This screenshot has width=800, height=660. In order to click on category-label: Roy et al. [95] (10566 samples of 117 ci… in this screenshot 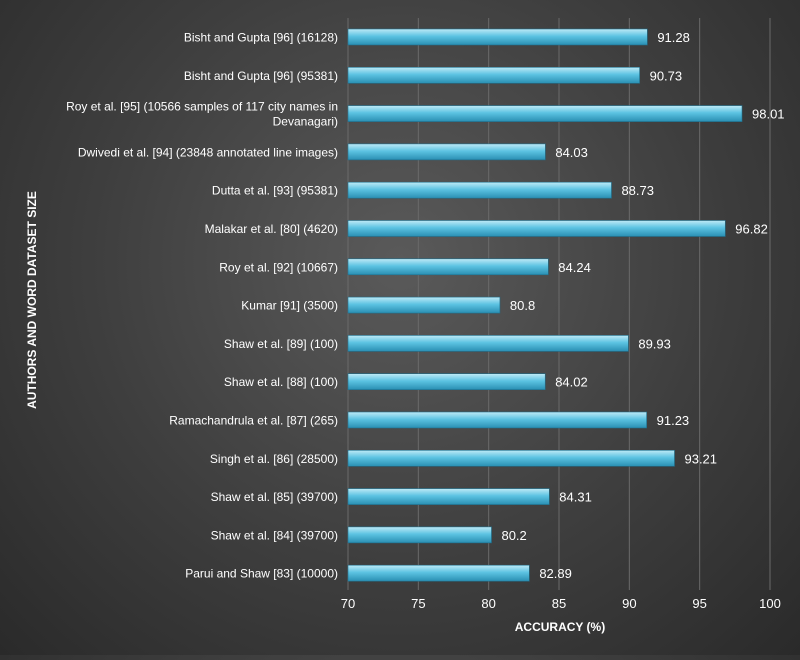, I will do `click(202, 107)`.